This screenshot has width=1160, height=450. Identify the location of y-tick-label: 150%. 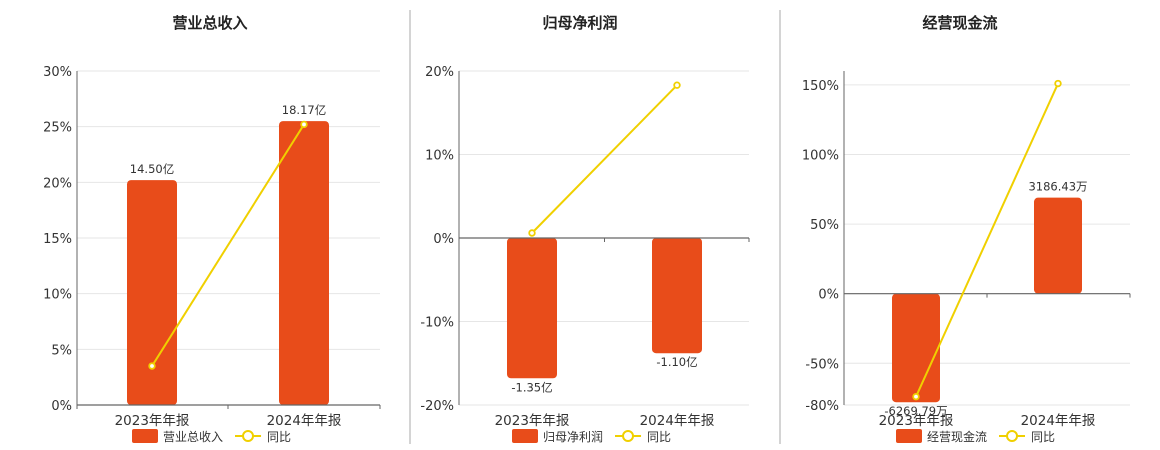
(820, 86).